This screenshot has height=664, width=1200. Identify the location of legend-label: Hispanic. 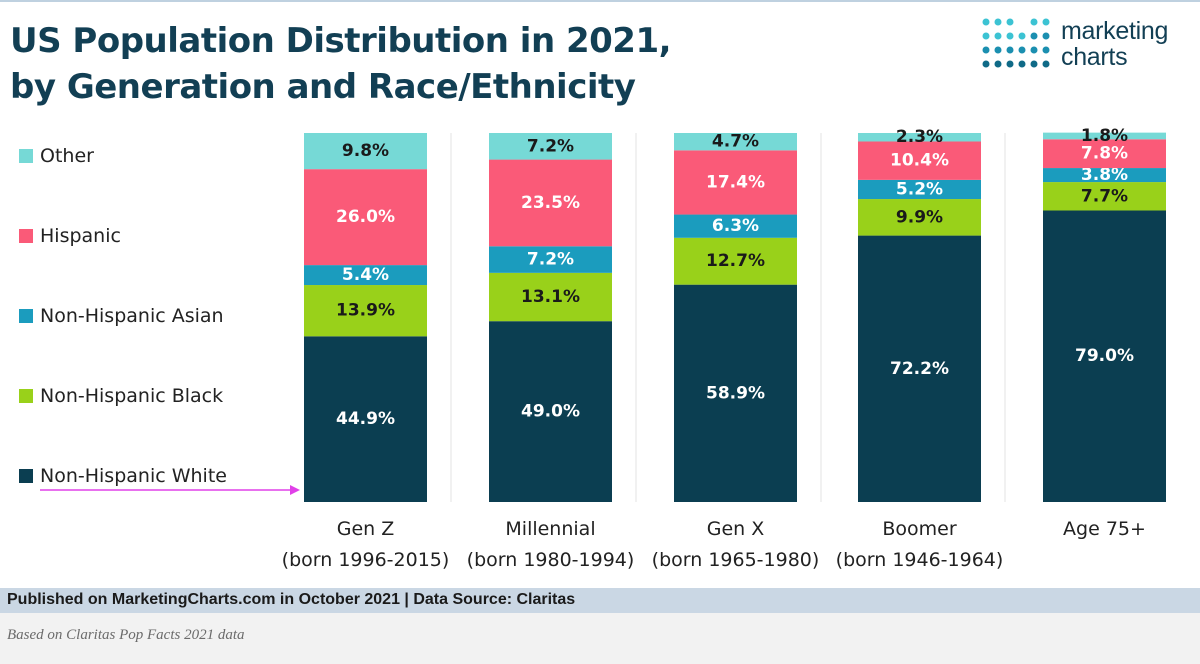
(80, 236).